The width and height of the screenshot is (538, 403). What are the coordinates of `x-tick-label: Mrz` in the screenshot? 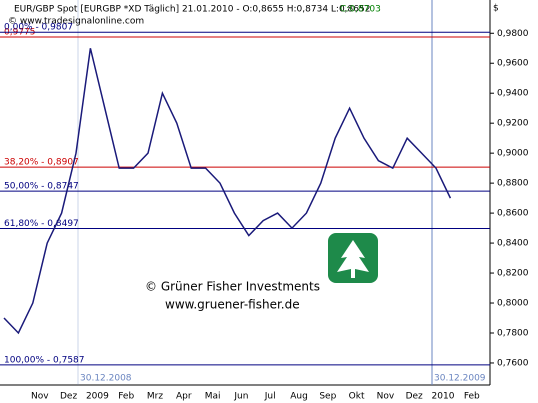 It's located at (155, 397).